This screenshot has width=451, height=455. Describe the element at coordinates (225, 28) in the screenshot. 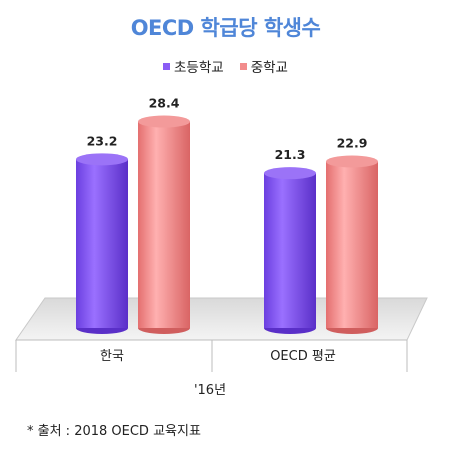

I see `chart-title: OECD 학급당 학생수` at that location.